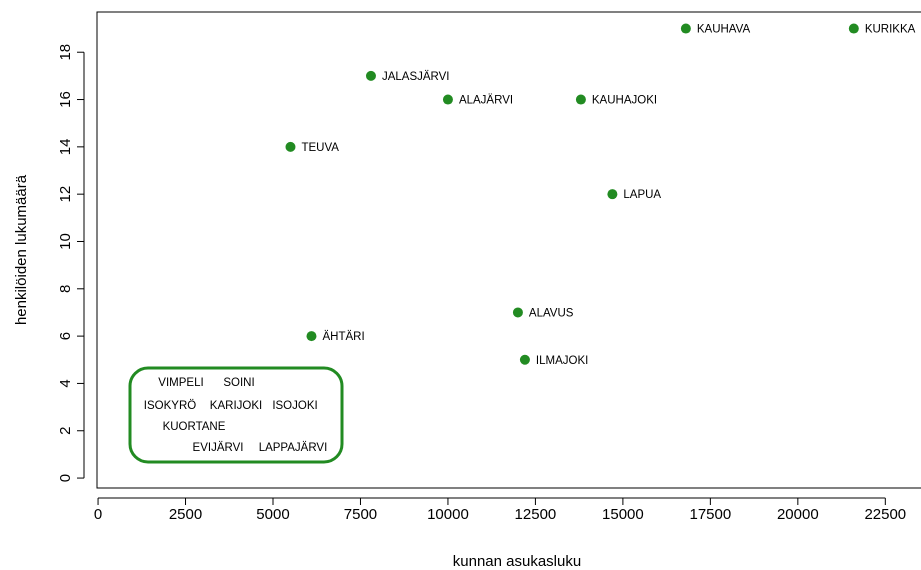 The image size is (921, 570). I want to click on y-tick-label: 12, so click(65, 194).